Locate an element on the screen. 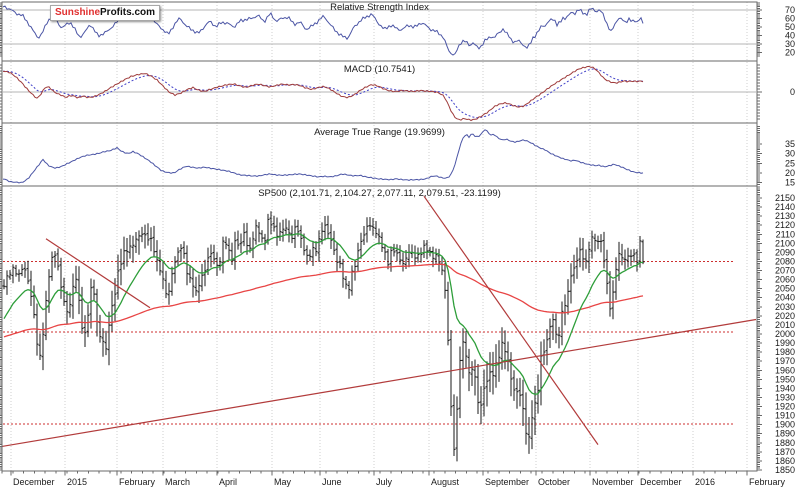  month-label: September is located at coordinates (507, 482).